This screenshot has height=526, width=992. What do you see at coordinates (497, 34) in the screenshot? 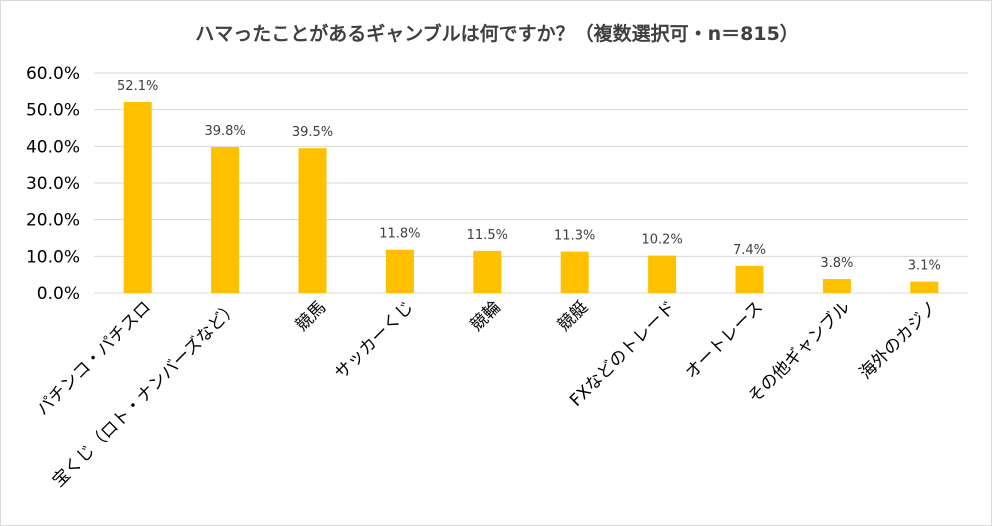
I see `chart-title: ハマったことがあるギャンブルは何ですか？（複数選択可・n＝815）` at bounding box center [497, 34].